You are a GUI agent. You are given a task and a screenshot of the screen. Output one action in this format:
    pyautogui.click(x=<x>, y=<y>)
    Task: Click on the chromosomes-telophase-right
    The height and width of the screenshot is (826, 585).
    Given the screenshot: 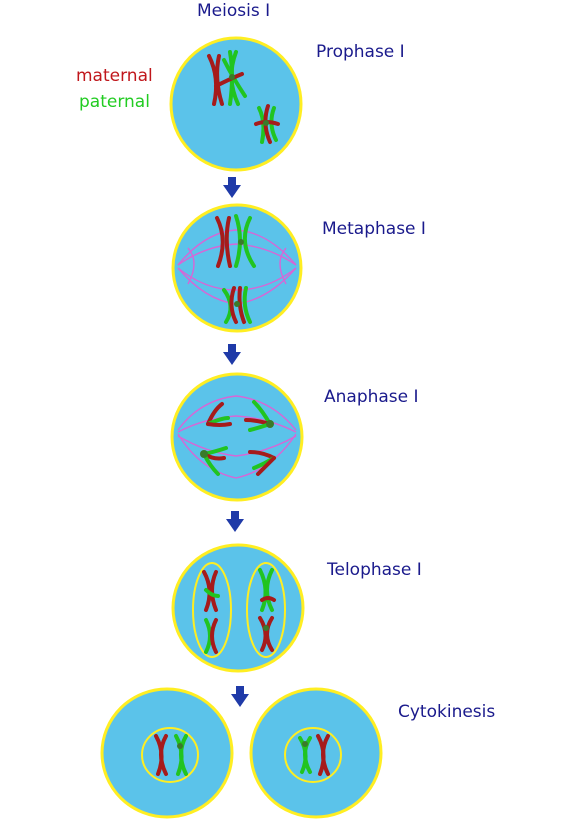 What is the action you would take?
    pyautogui.click(x=267, y=610)
    